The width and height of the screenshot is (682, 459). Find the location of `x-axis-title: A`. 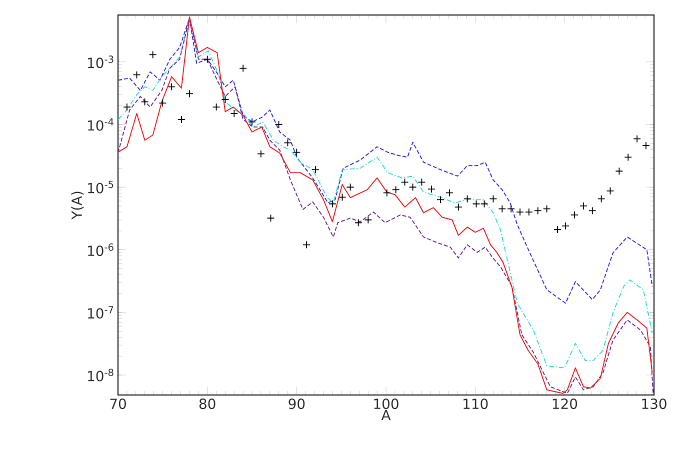

x-axis-title: A is located at coordinates (386, 415).